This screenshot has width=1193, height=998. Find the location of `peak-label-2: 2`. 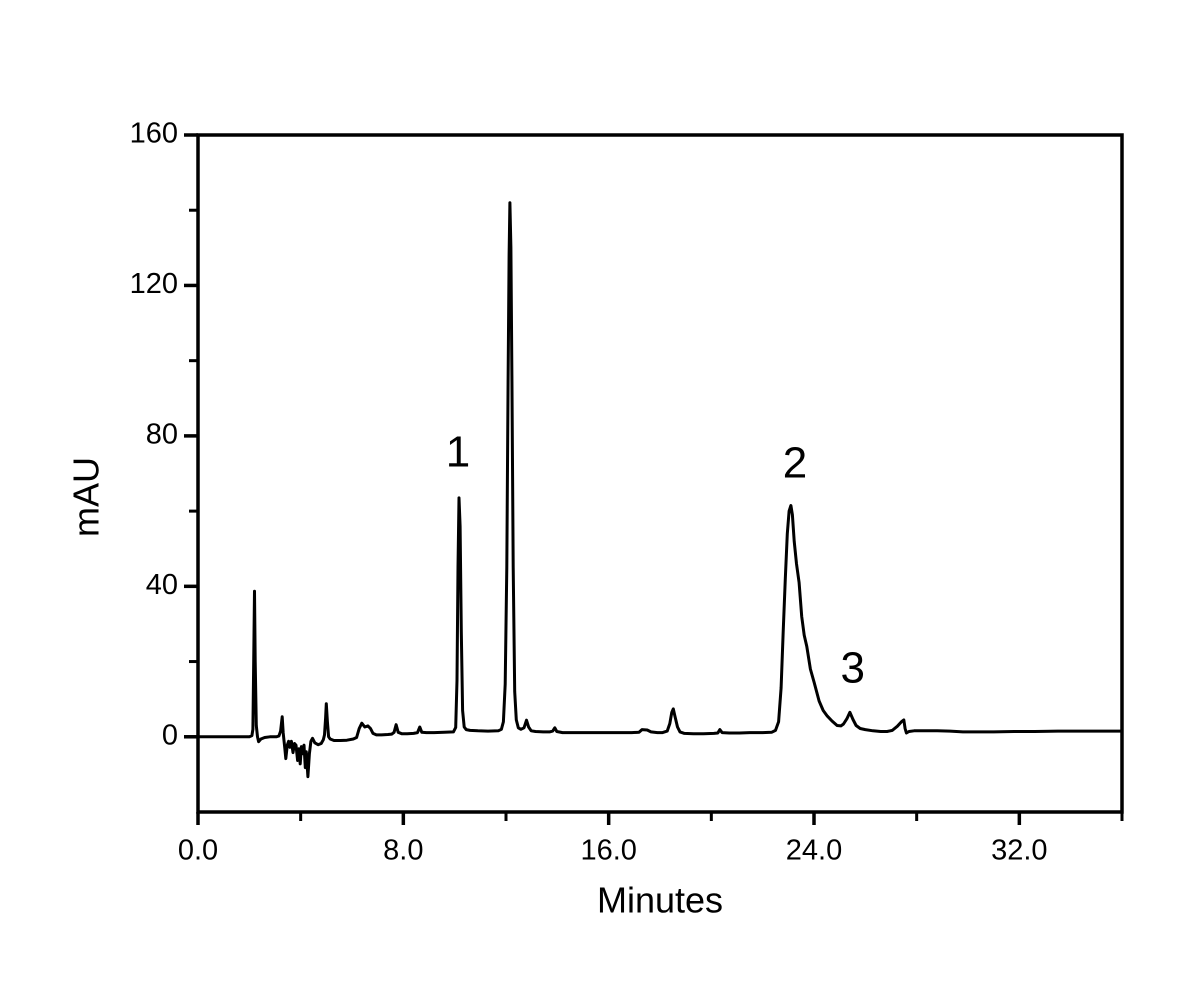

peak-label-2: 2 is located at coordinates (795, 463).